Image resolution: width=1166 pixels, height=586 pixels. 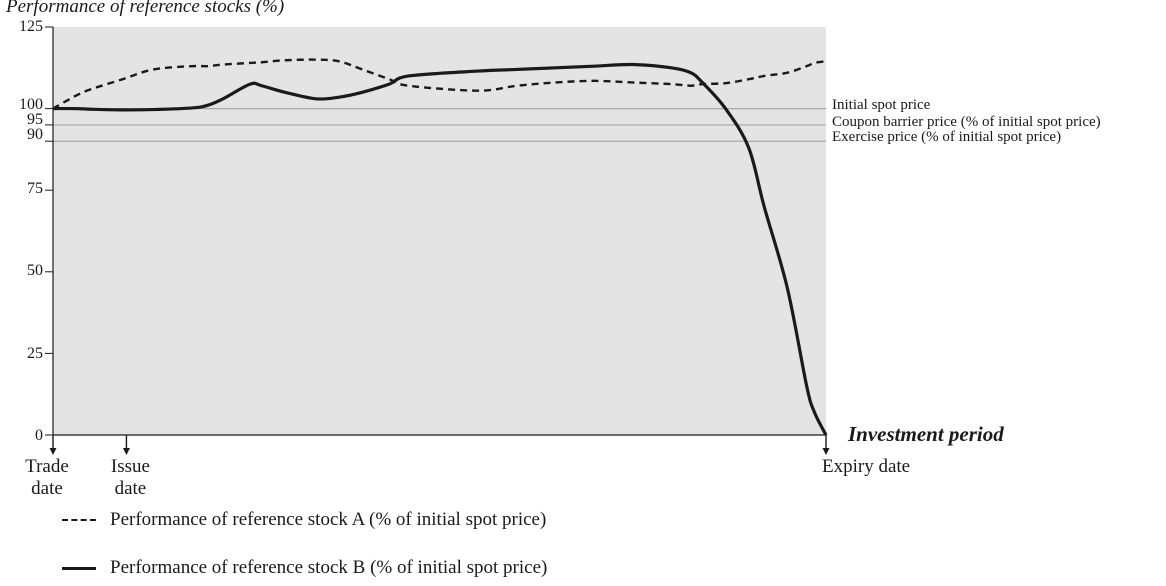 What do you see at coordinates (946, 137) in the screenshot?
I see `reference-label-90: Exercise price (% of initial spot price)` at bounding box center [946, 137].